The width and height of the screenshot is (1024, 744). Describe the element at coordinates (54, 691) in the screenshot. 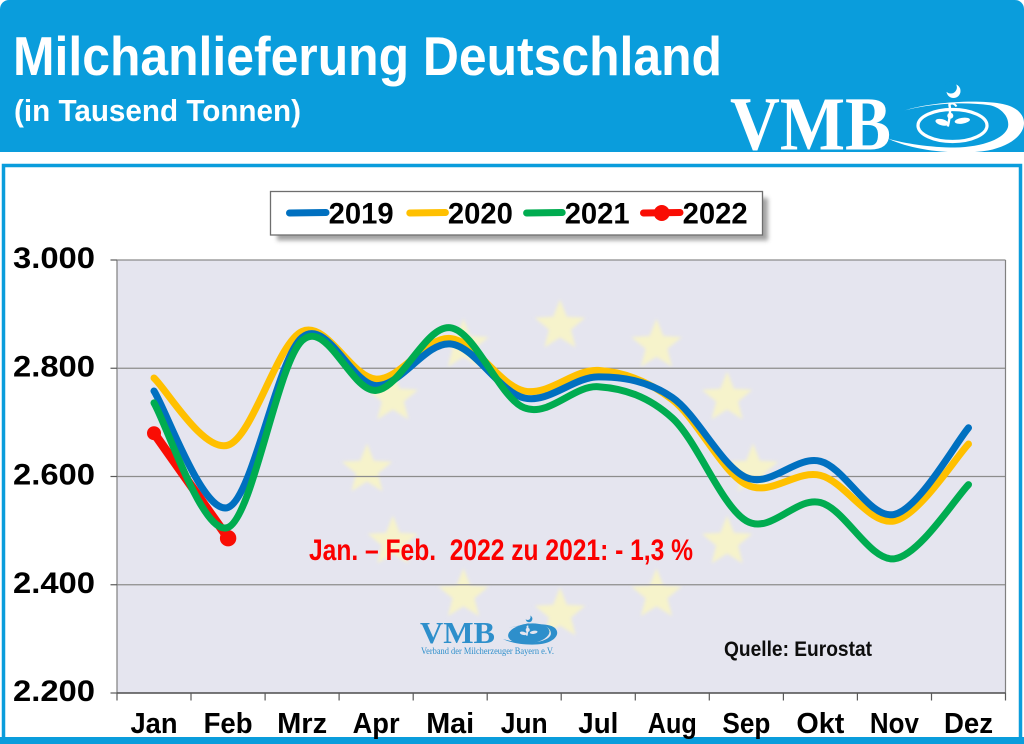

I see `svg-text: 2.200` at that location.